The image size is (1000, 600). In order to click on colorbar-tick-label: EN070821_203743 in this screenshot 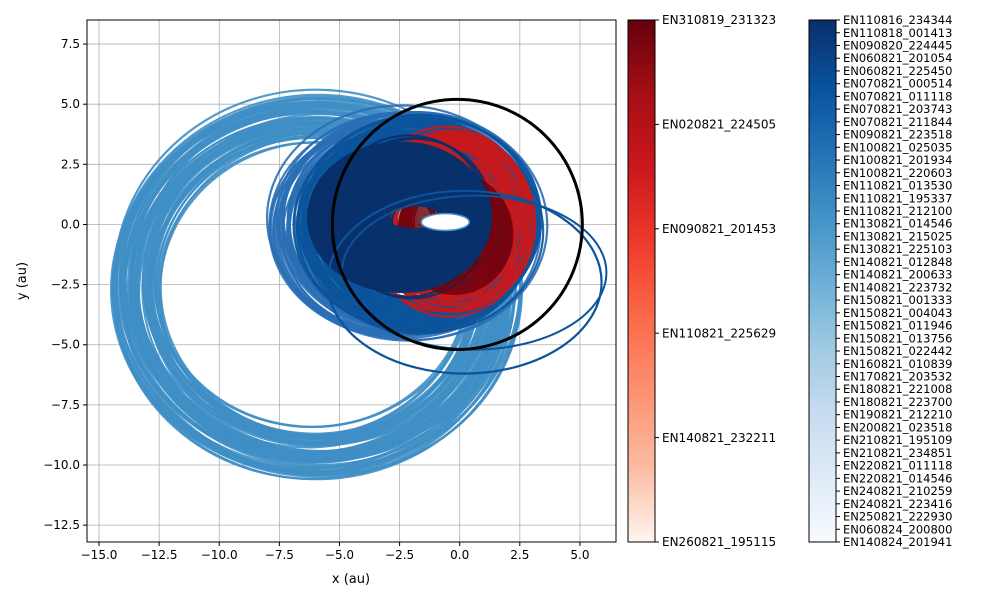, I will do `click(897, 109)`.